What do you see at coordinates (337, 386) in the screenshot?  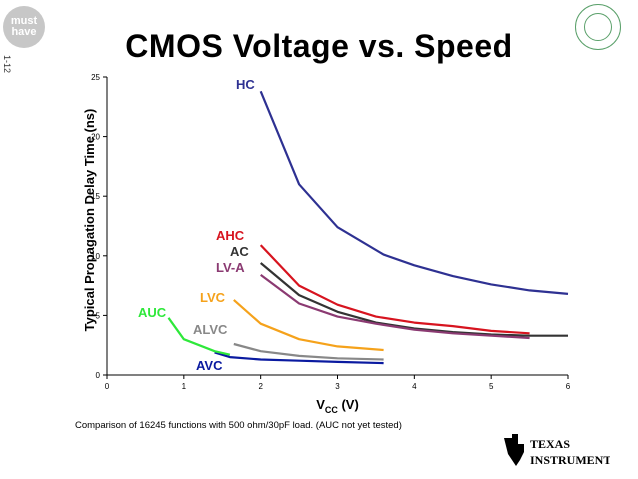 I see `x-tick-label: 3` at bounding box center [337, 386].